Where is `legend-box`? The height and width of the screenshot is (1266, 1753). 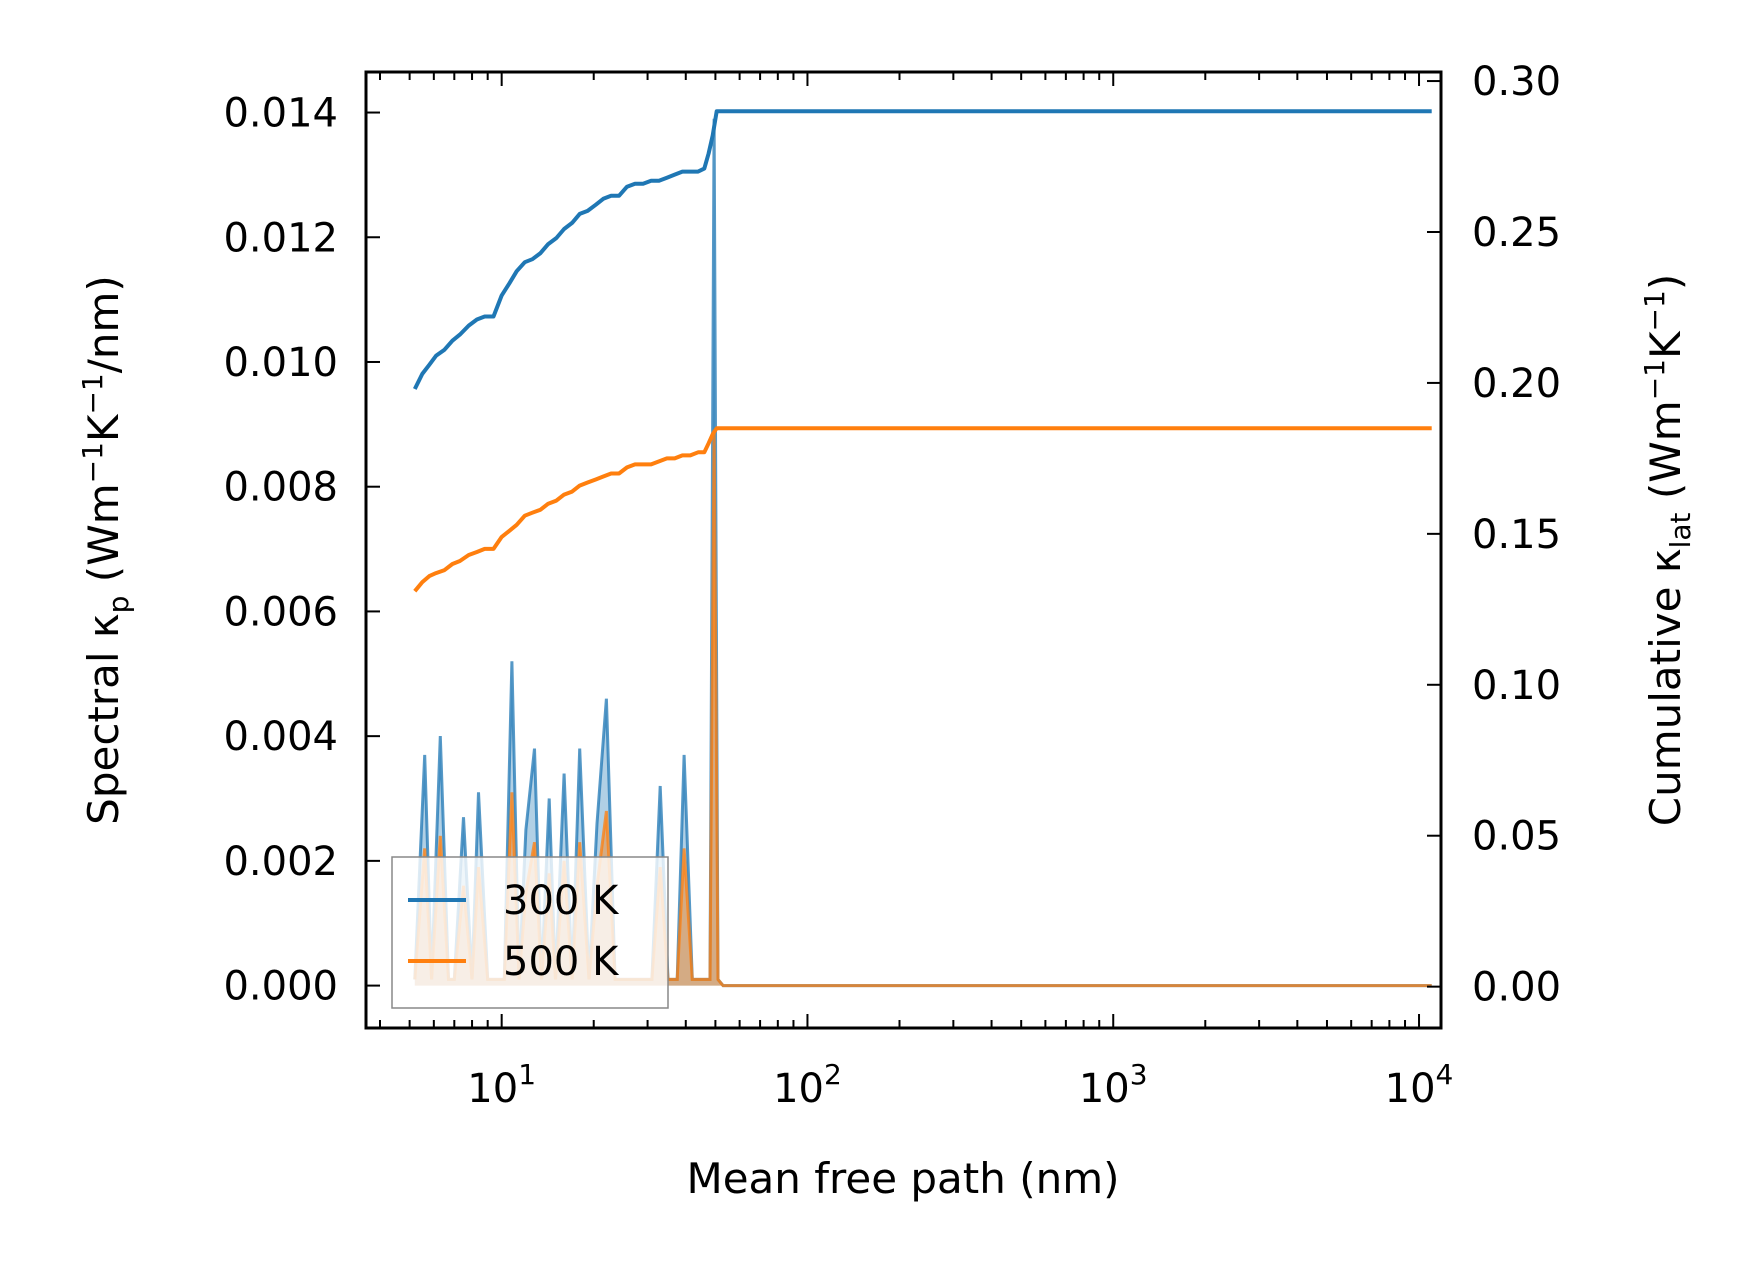 legend-box is located at coordinates (530, 932).